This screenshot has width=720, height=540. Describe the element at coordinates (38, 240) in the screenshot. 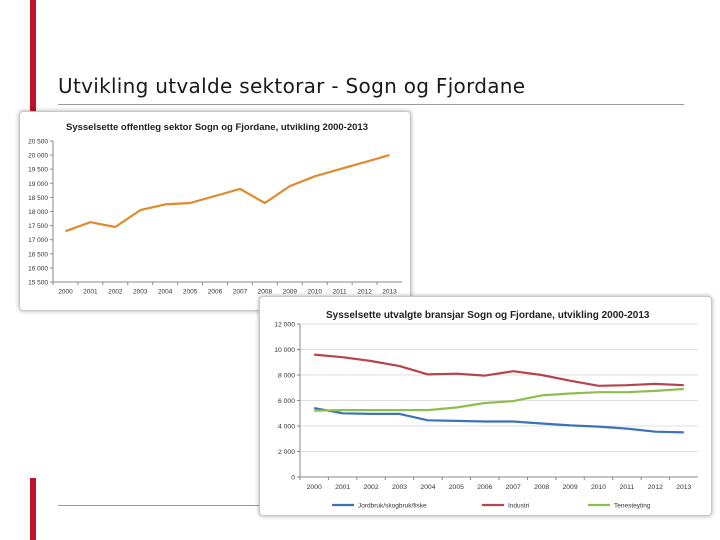

I see `y-tick-label: 17 000` at that location.